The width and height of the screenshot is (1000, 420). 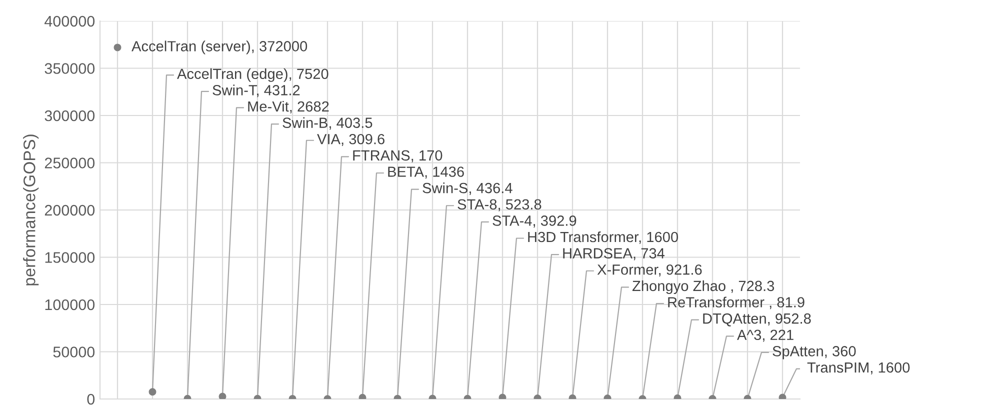 I want to click on data-label: TransPIM, 1600, so click(x=858, y=368).